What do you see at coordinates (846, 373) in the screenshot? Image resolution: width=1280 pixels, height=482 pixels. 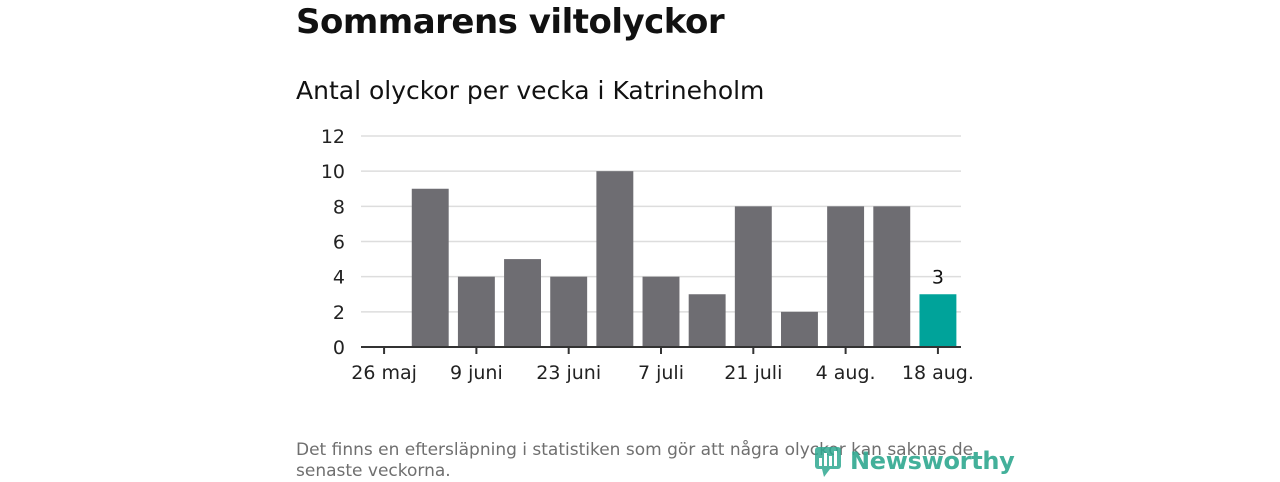 I see `x-tick-label: 4 aug.` at bounding box center [846, 373].